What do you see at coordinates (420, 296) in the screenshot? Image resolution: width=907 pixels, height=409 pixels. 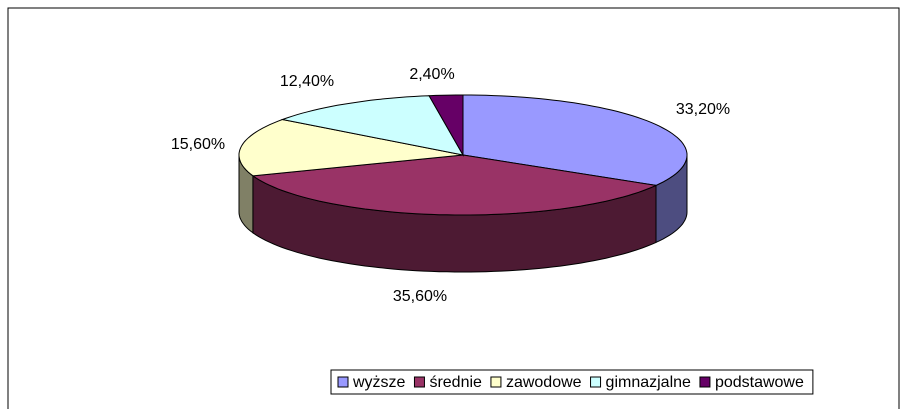 I see `data-label: 35,60%` at bounding box center [420, 296].